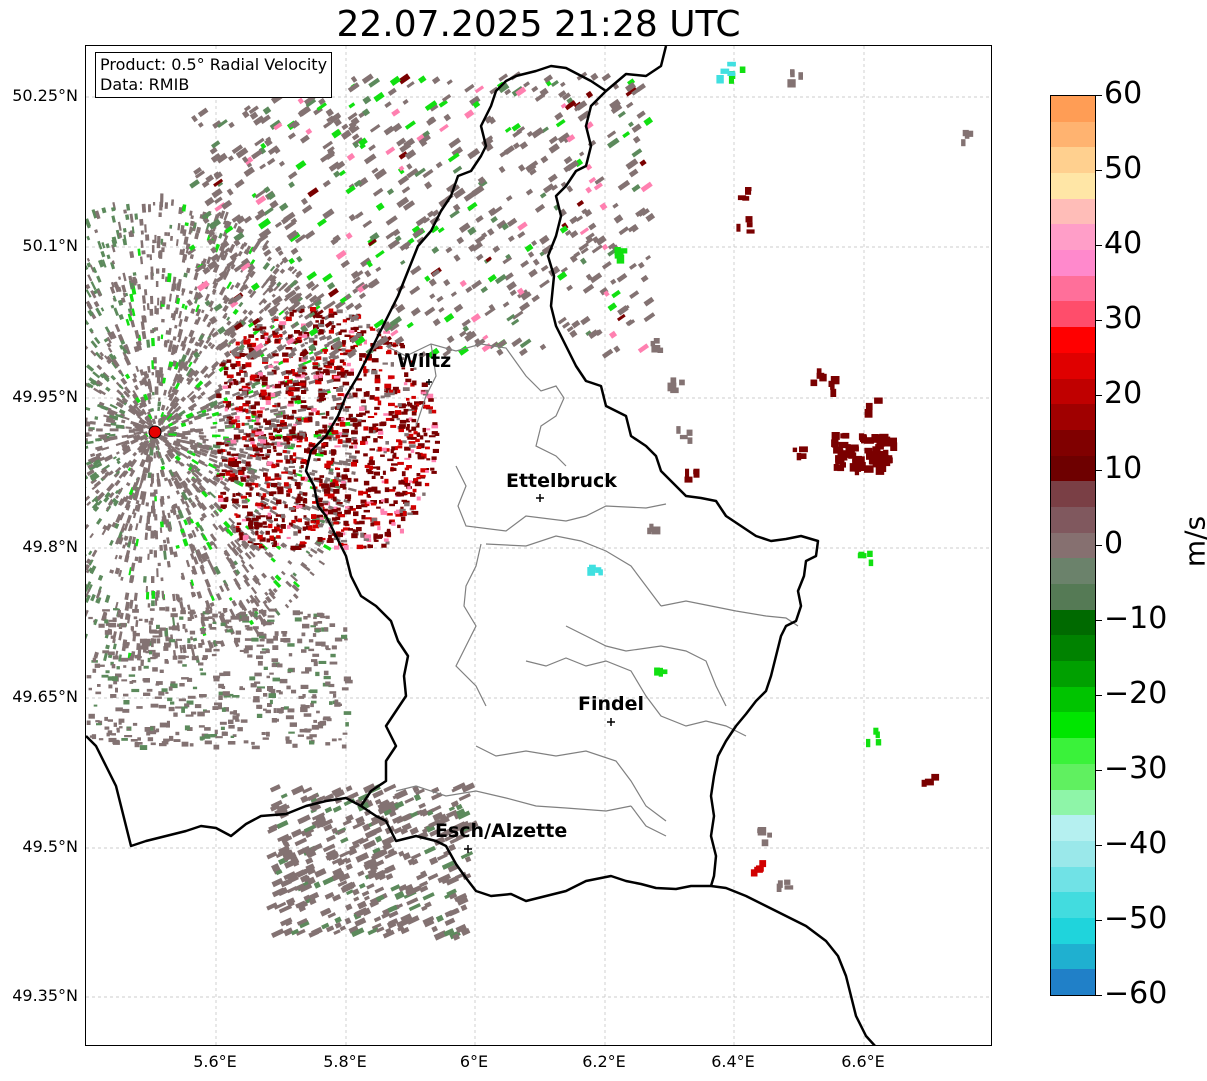 The width and height of the screenshot is (1207, 1081). What do you see at coordinates (561, 481) in the screenshot?
I see `city-label-ettelbruck: Ettelbruck` at bounding box center [561, 481].